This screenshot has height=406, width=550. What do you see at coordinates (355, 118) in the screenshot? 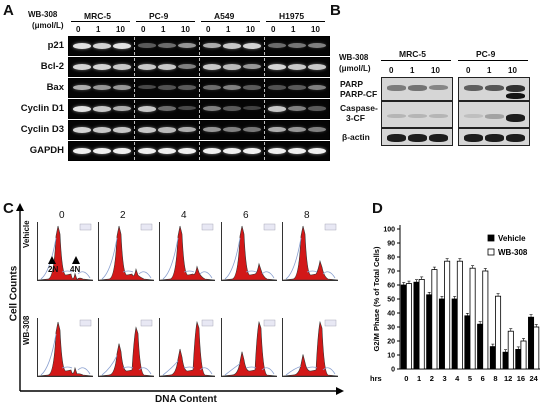
I see `blot-row-label: 3-CF` at bounding box center [355, 118].